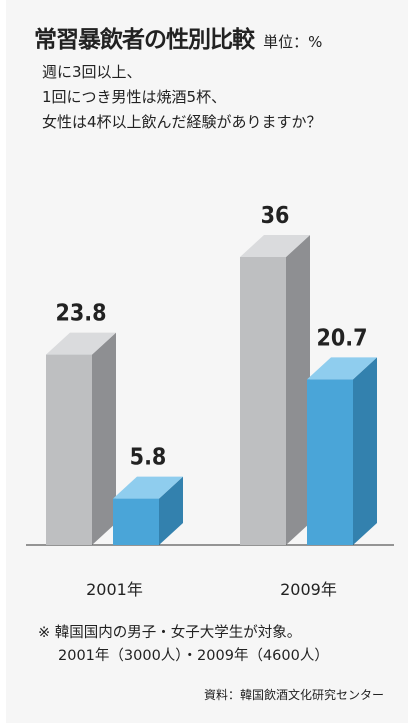 The height and width of the screenshot is (723, 408). I want to click on question-line-2: 1回につき男性は焼酒5杯、, so click(134, 97).